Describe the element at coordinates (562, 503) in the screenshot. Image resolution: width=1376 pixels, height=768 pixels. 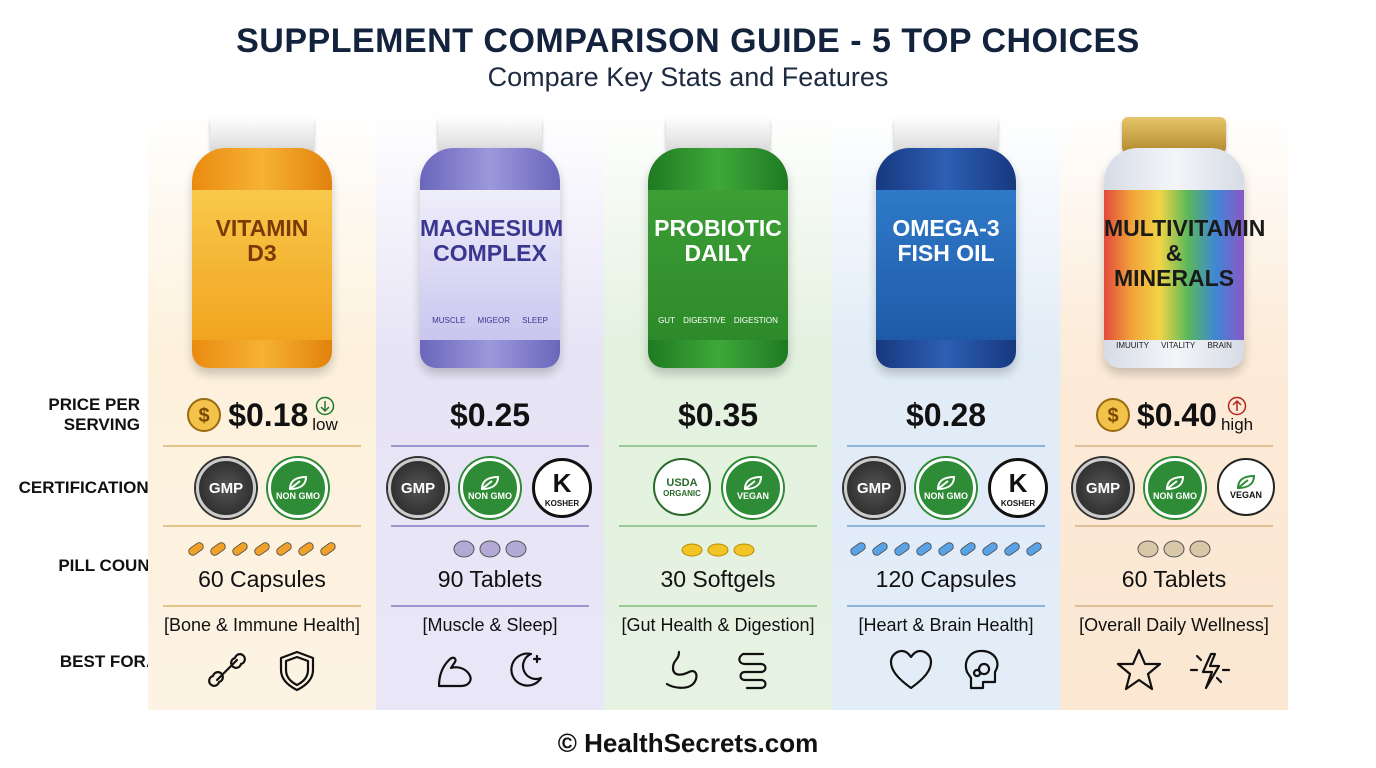
I see `cert-text: KOSHER` at that location.